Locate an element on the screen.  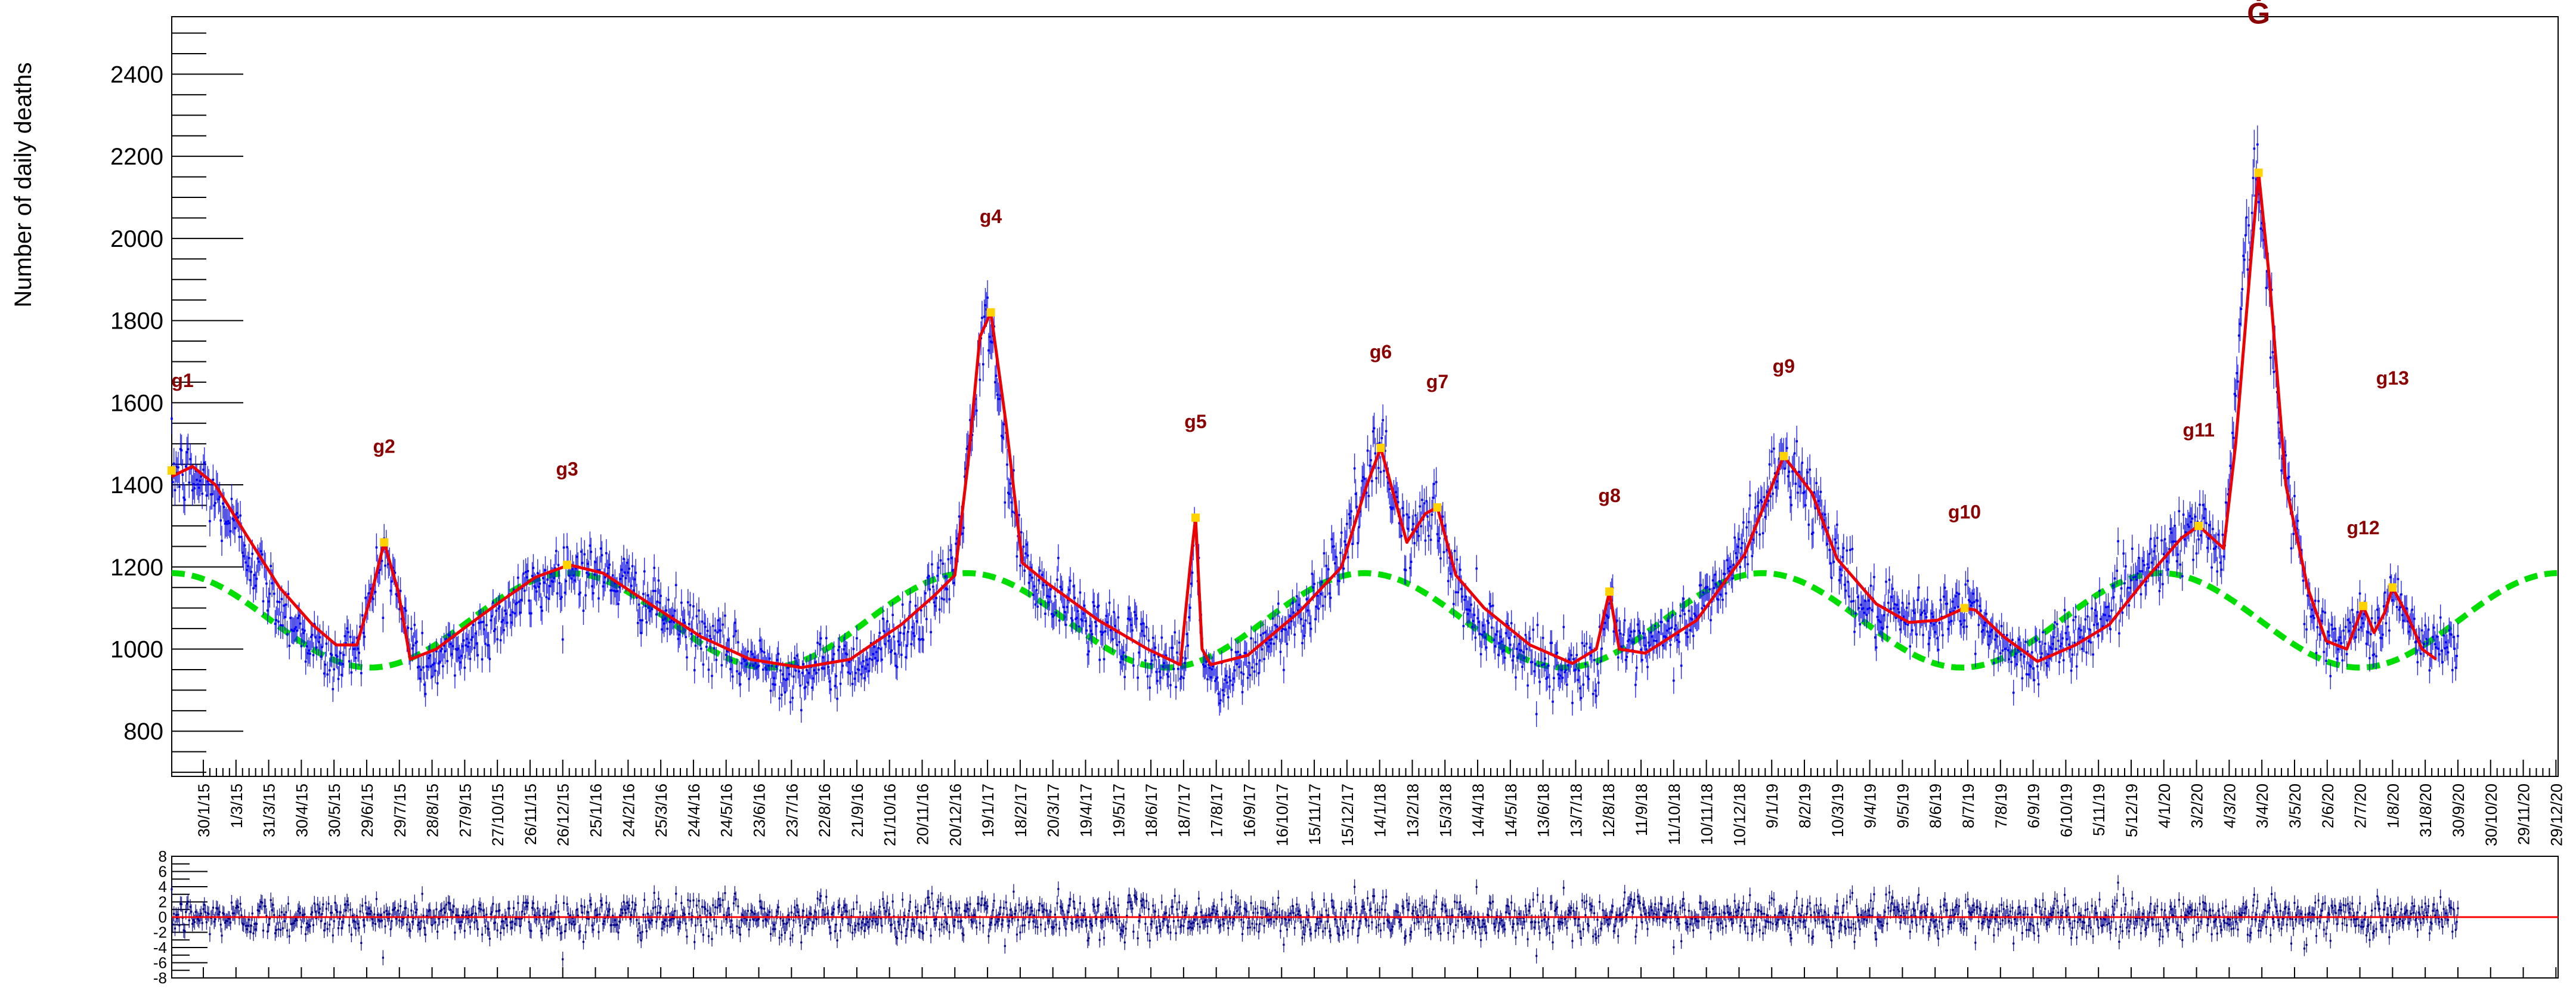
x-tick-label: 18/2/17 is located at coordinates (1021, 810).